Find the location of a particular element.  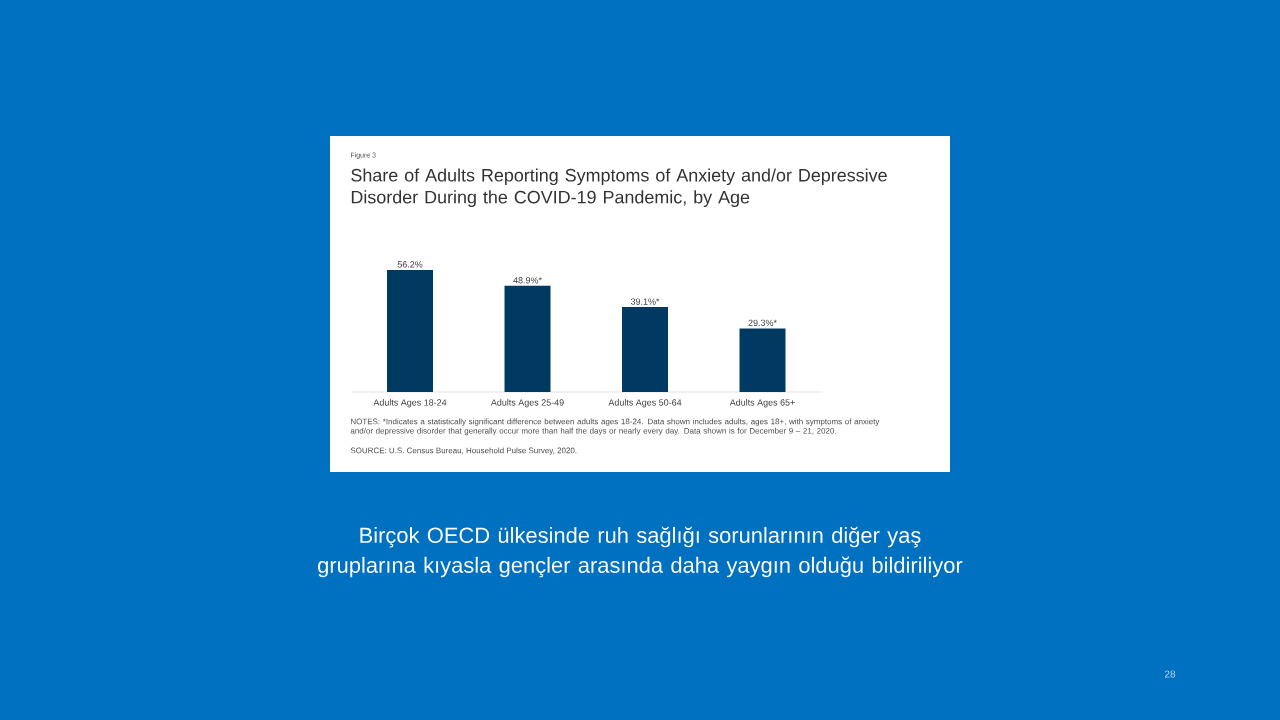

text: Birçok OECD ülkesinde ruh sağlığı sorunlarının diğer yaş gruplarına kıyasla gençler arasında daha yaygın olduğu bildiriliyor is located at coordinates (640, 552).